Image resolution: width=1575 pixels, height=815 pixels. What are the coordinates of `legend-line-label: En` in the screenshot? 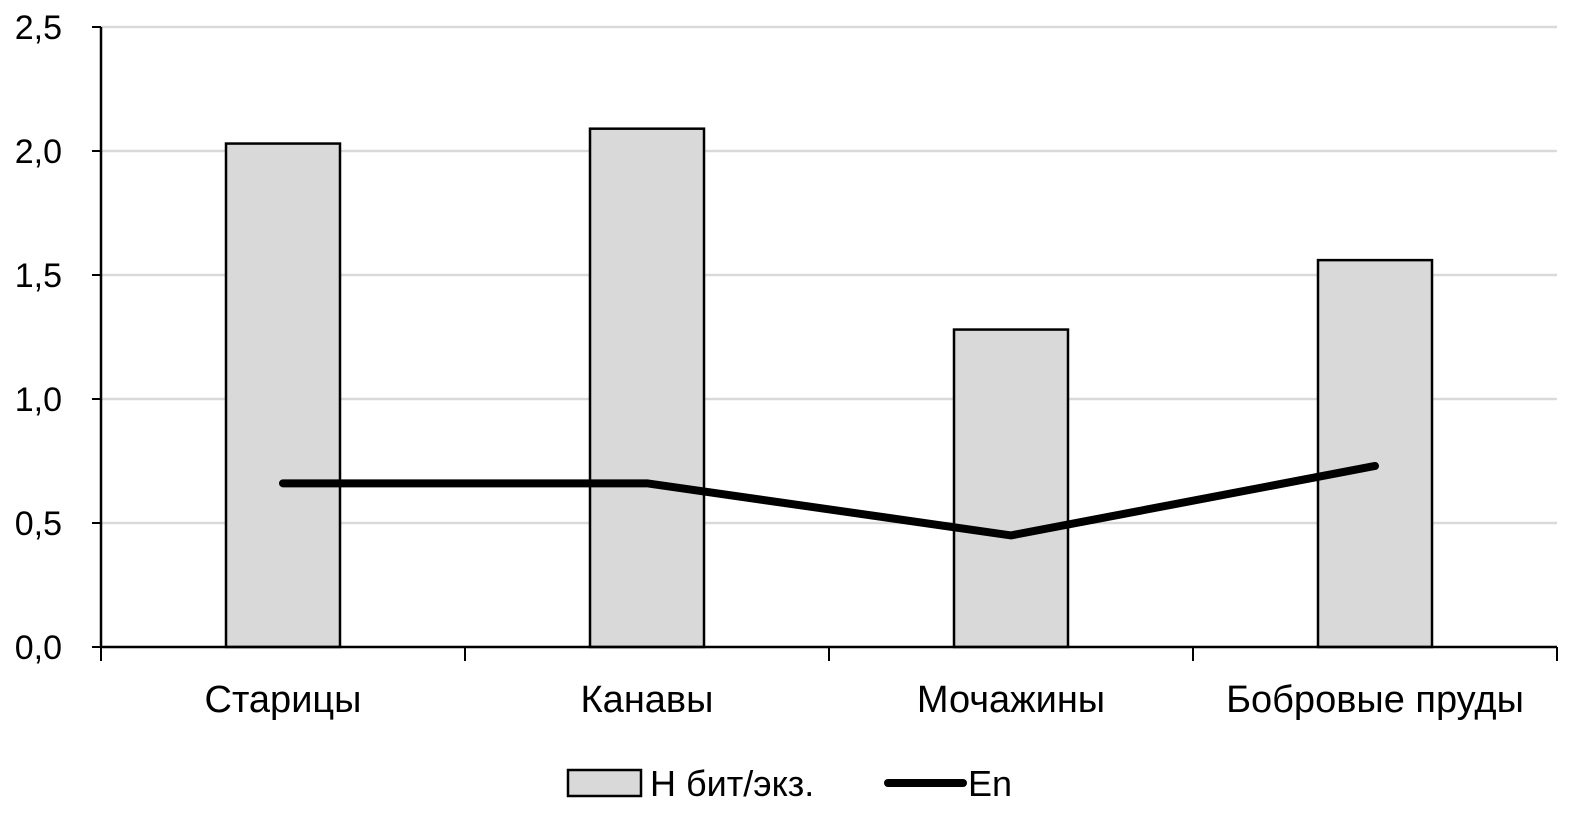 It's located at (990, 783).